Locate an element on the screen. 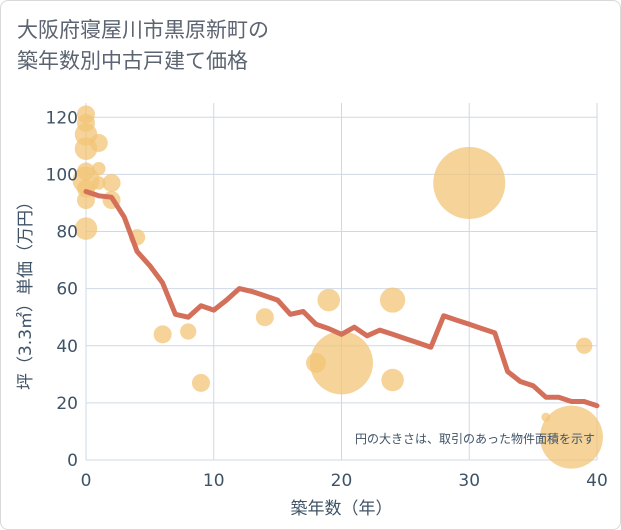 The height and width of the screenshot is (530, 621). bubble-size-note: 円の大きさは、取引のあった物件面積を示す is located at coordinates (475, 438).